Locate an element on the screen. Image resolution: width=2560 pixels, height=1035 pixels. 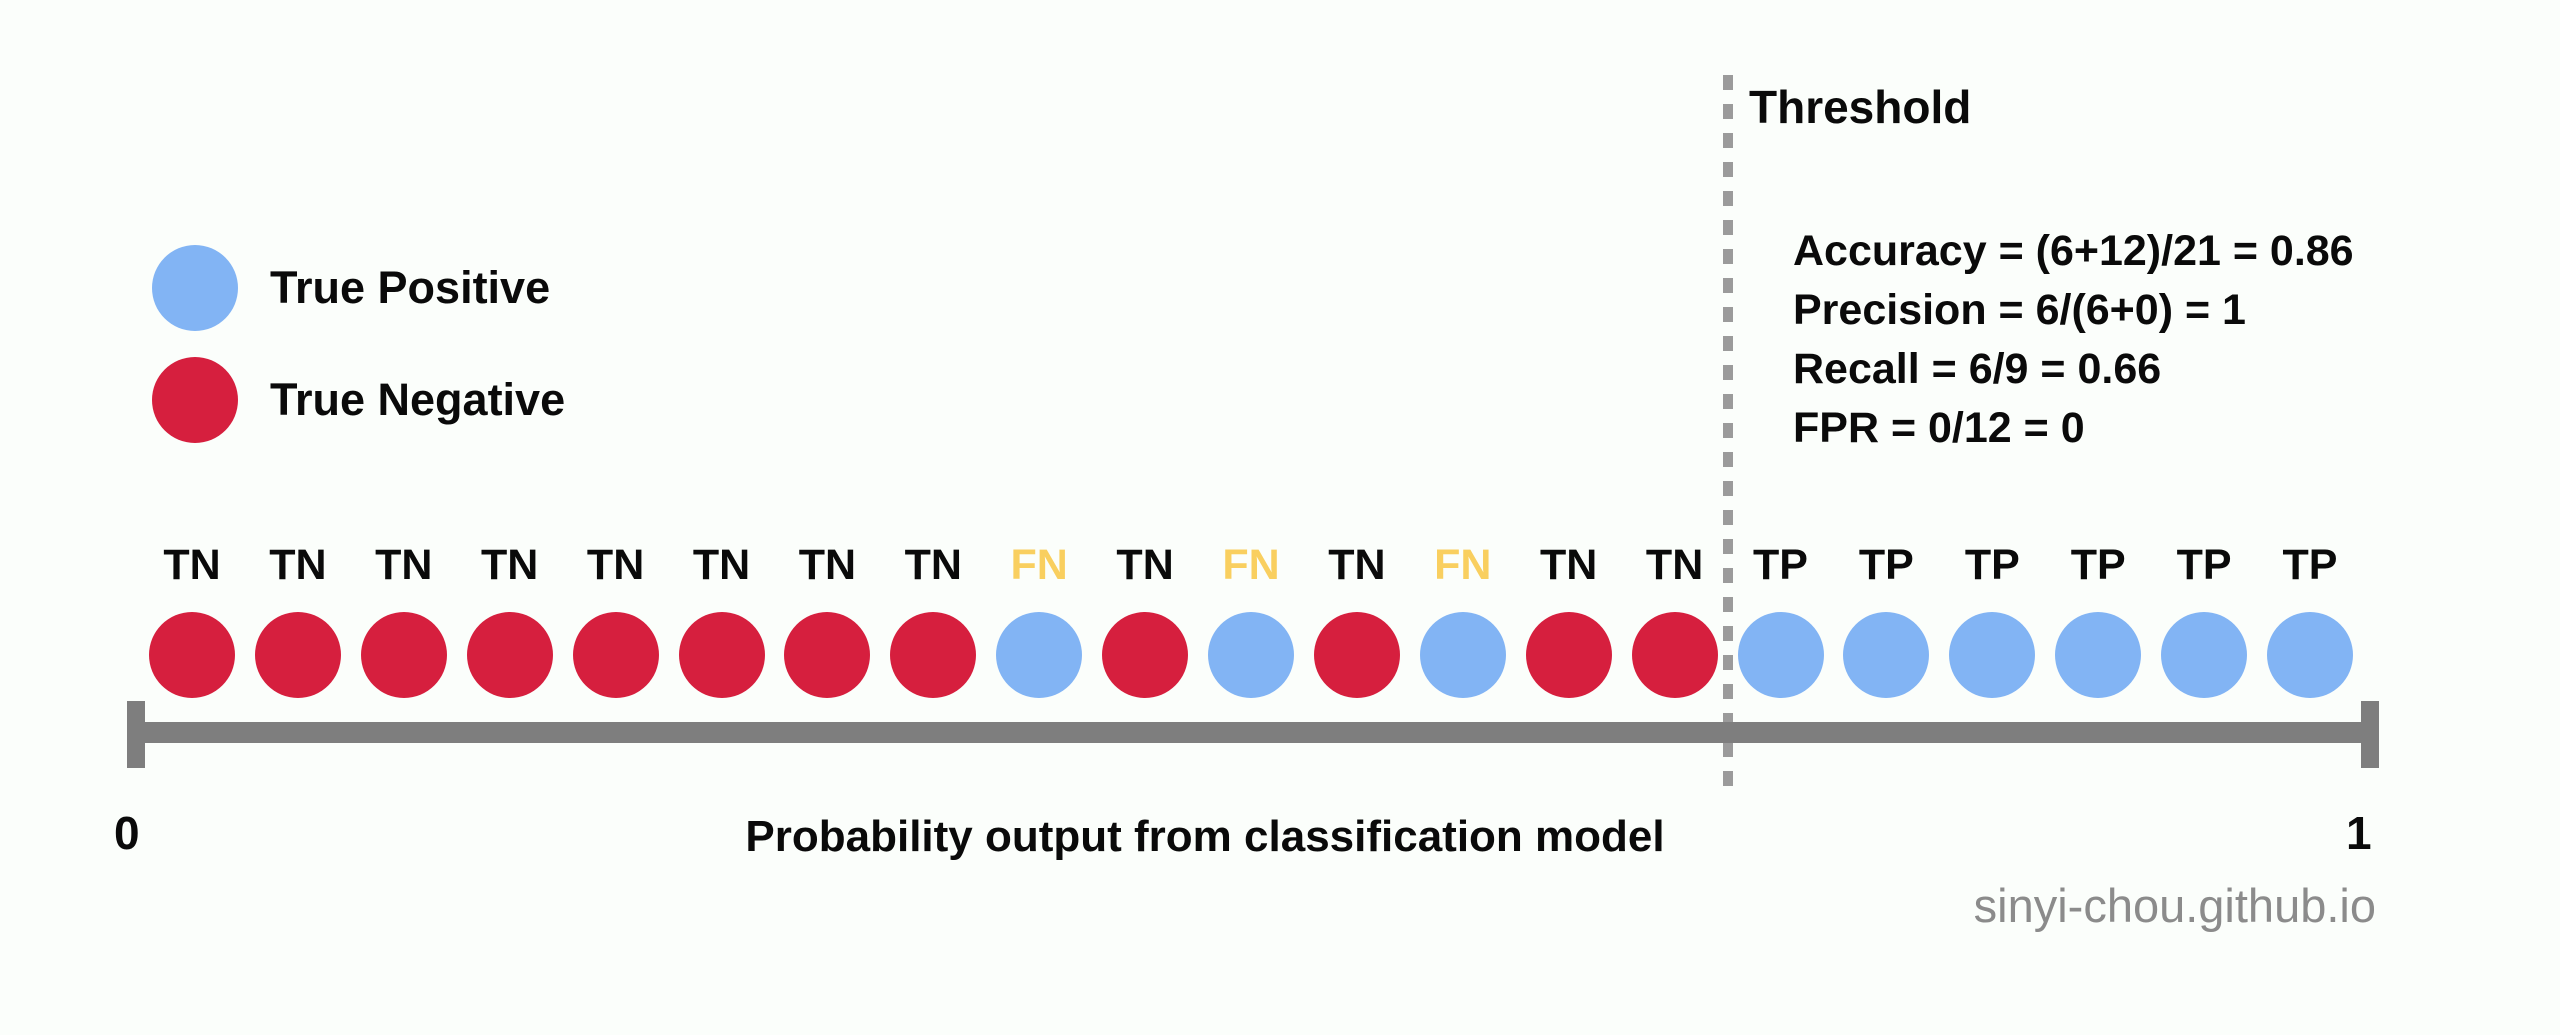
data-point-9-fn: FN is located at coordinates (1039, 620).